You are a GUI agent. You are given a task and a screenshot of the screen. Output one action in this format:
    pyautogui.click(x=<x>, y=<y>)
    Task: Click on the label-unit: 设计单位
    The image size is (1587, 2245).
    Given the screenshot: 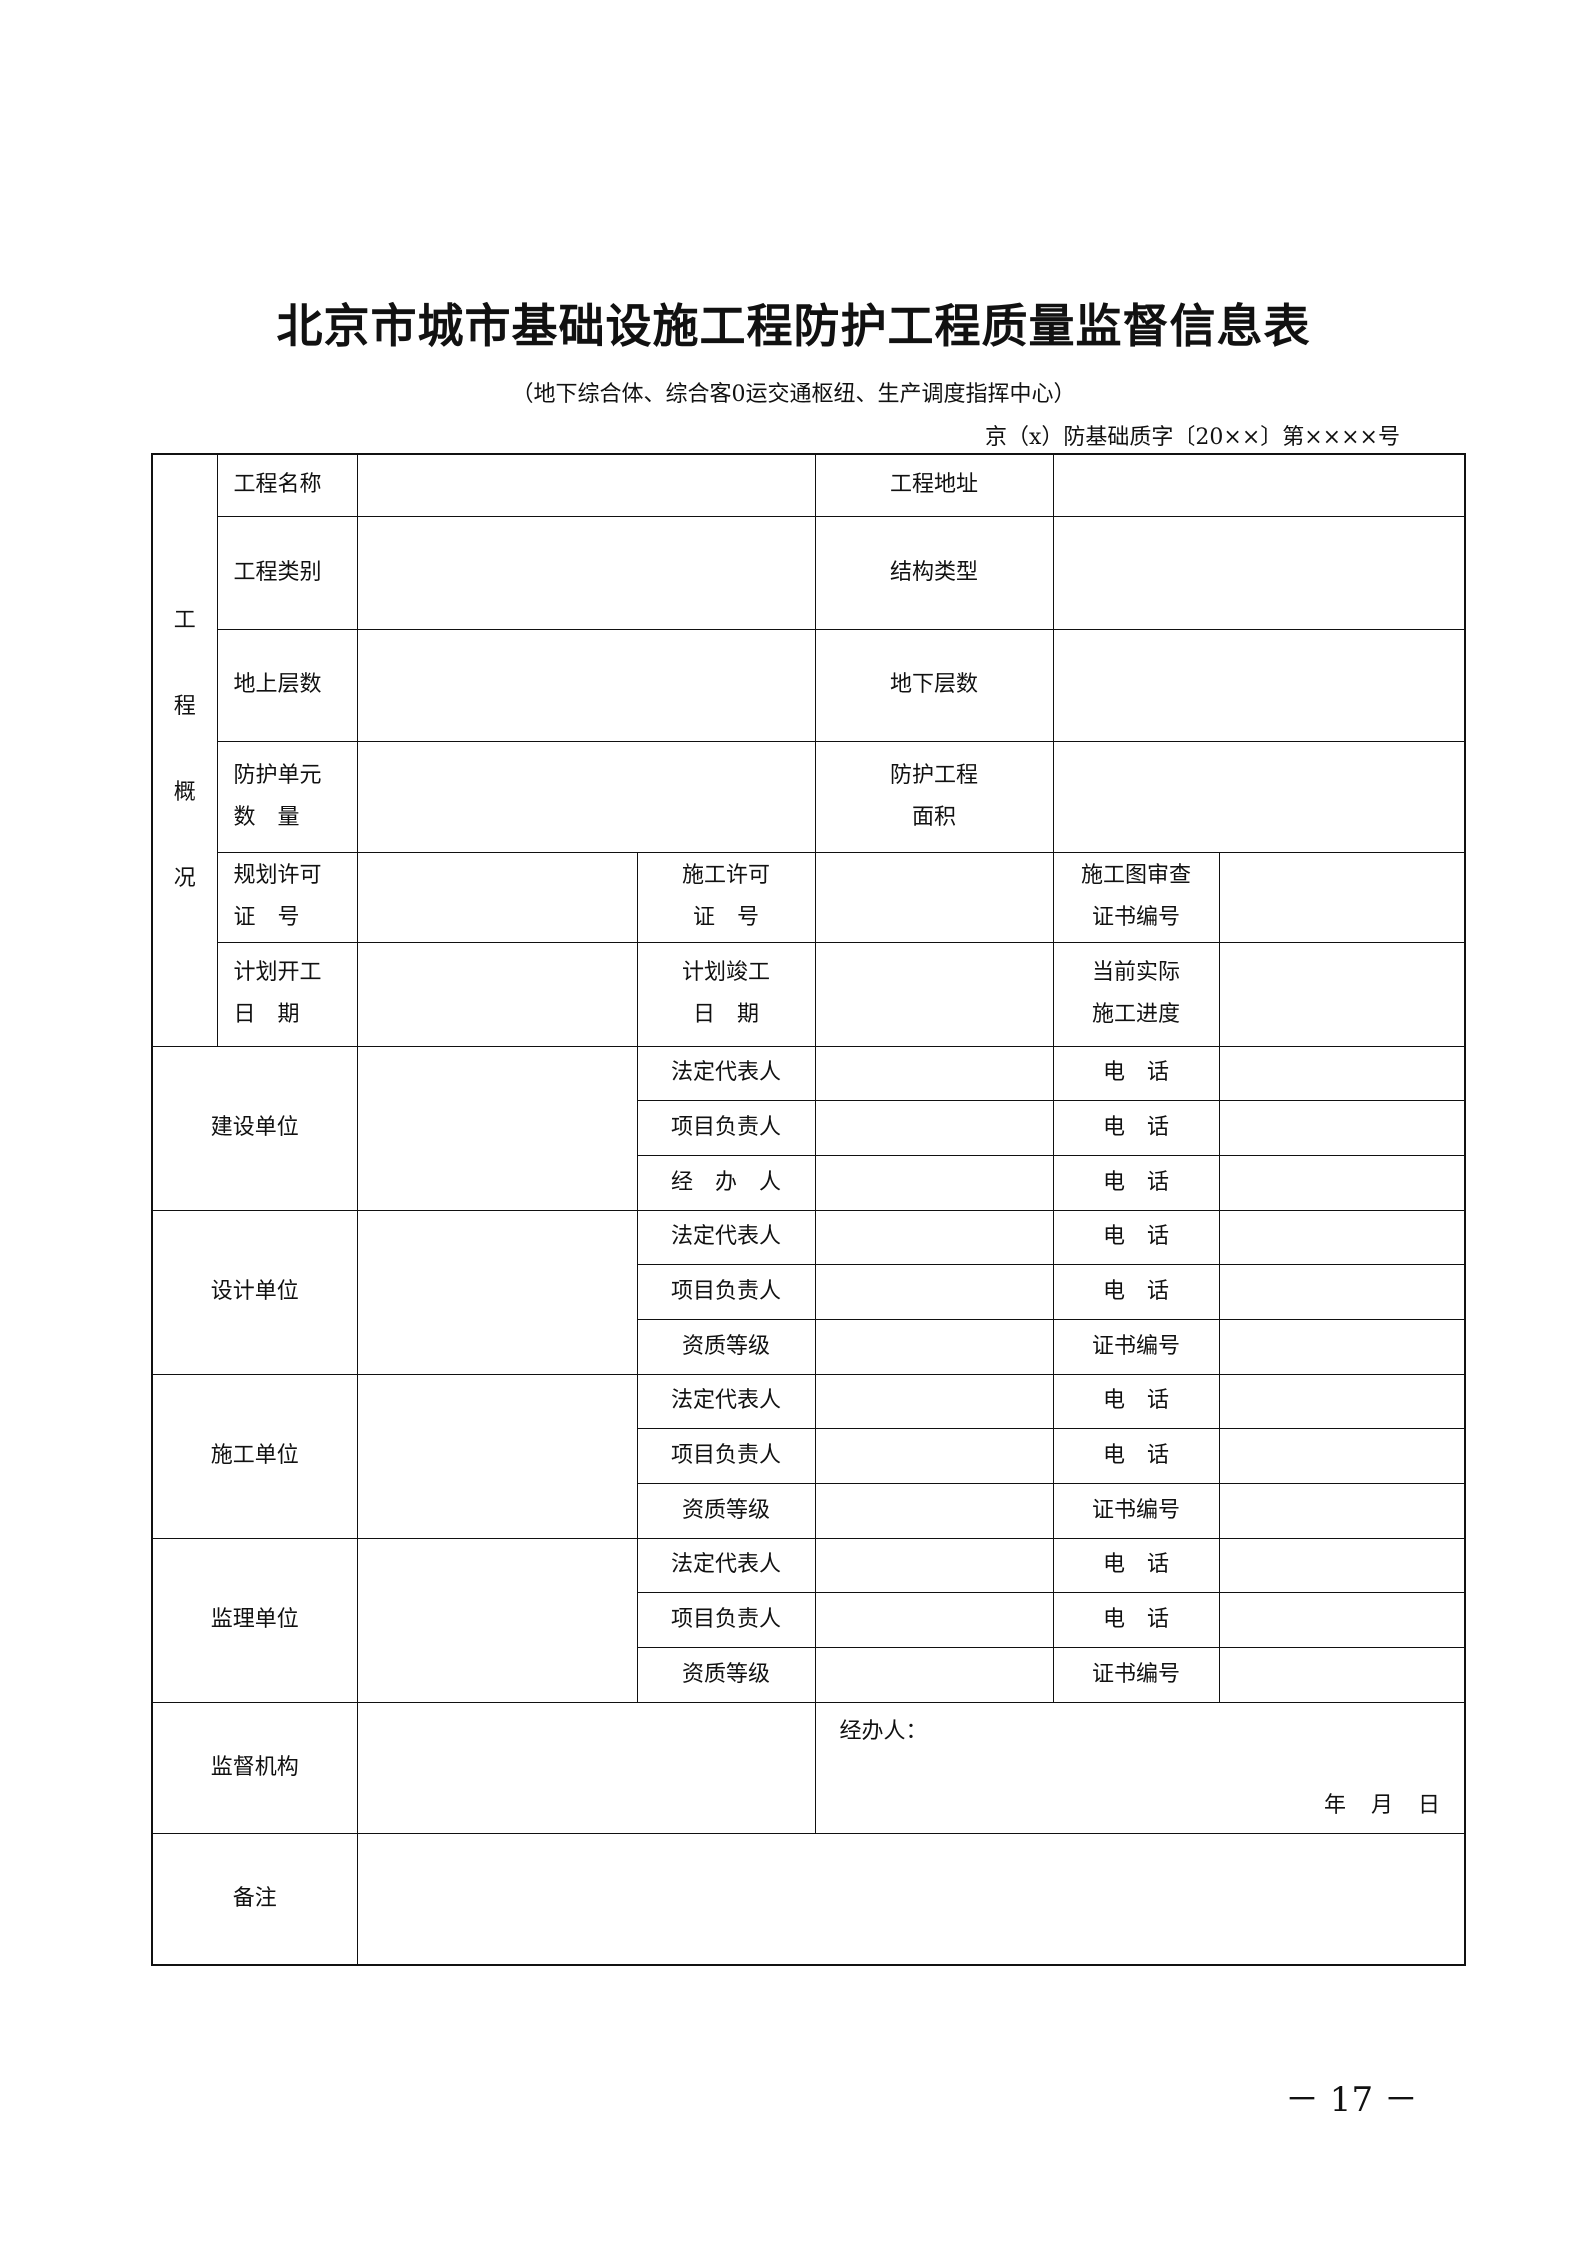 What is the action you would take?
    pyautogui.click(x=254, y=1292)
    